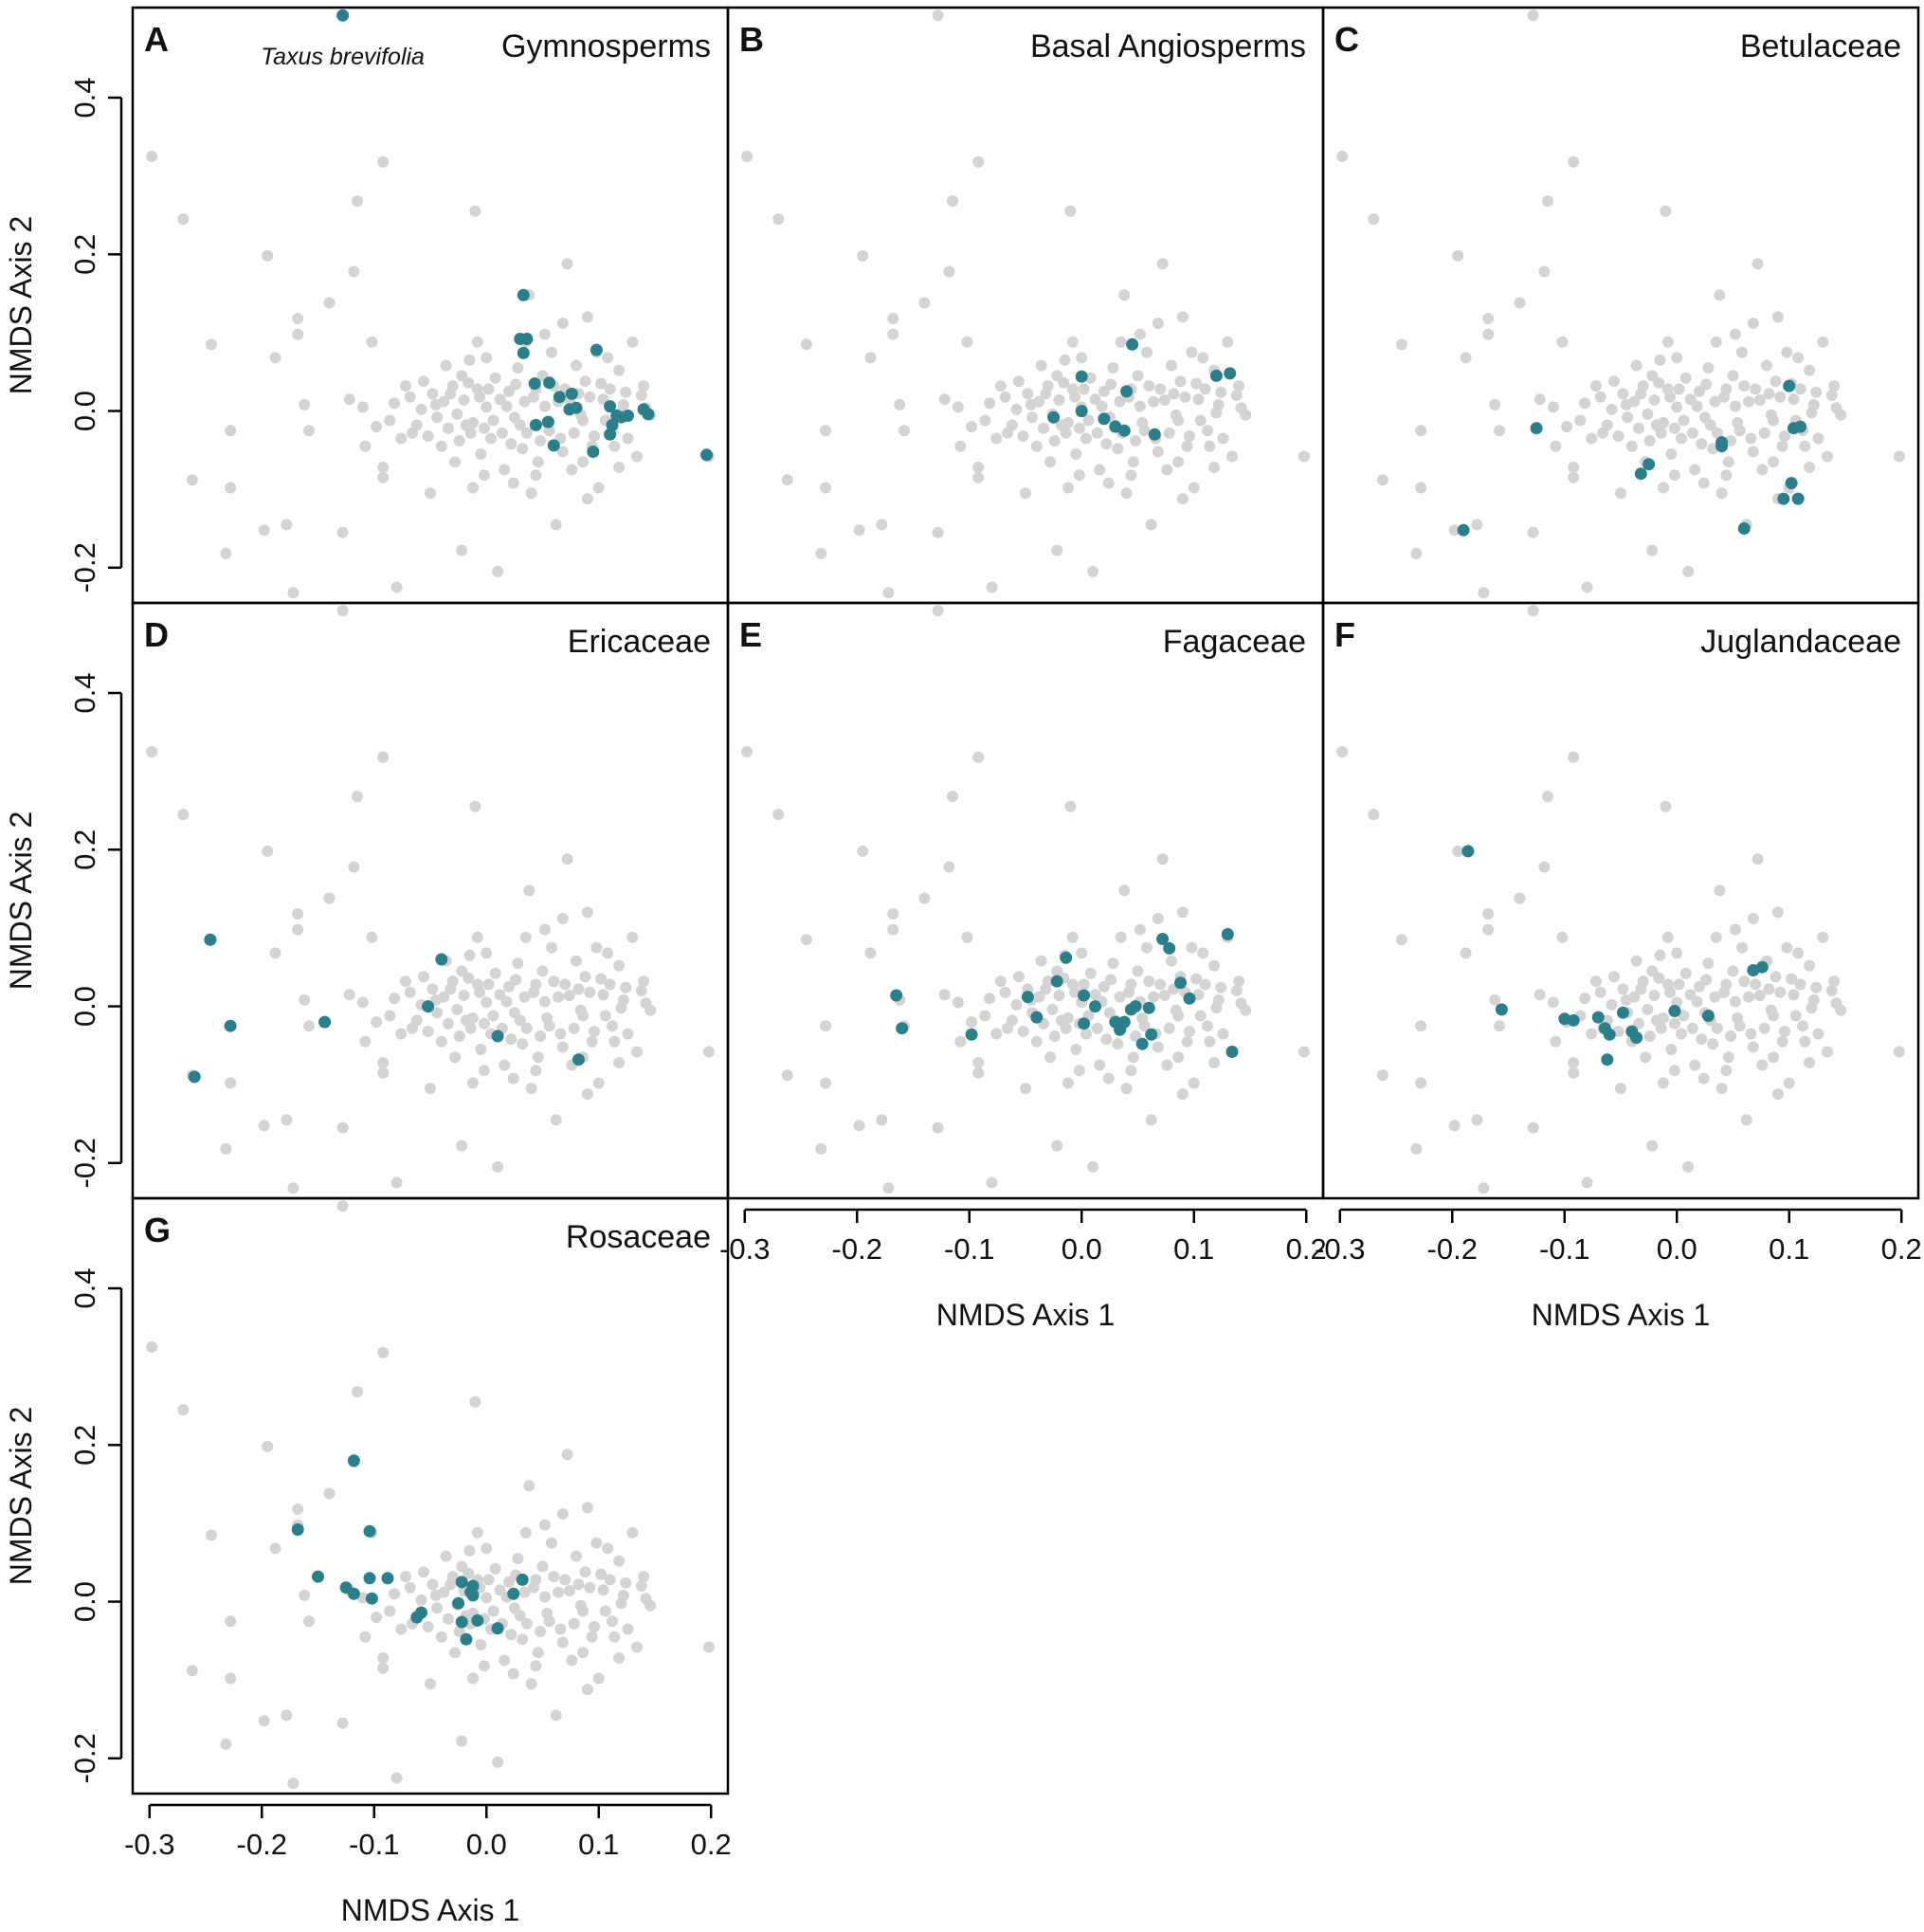  I want to click on panel-frame, so click(430, 1496).